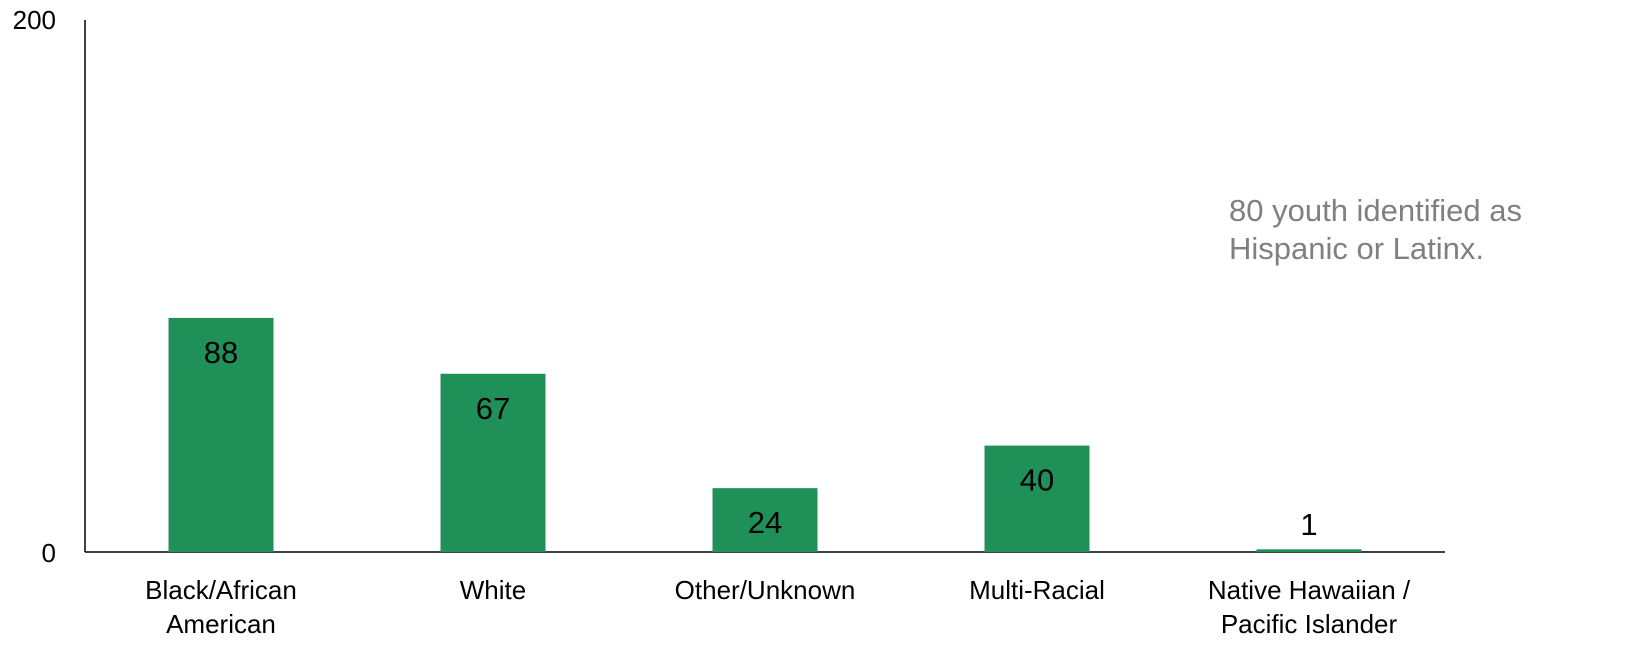 The image size is (1633, 665). Describe the element at coordinates (1037, 480) in the screenshot. I see `bar-data-label: 40` at that location.